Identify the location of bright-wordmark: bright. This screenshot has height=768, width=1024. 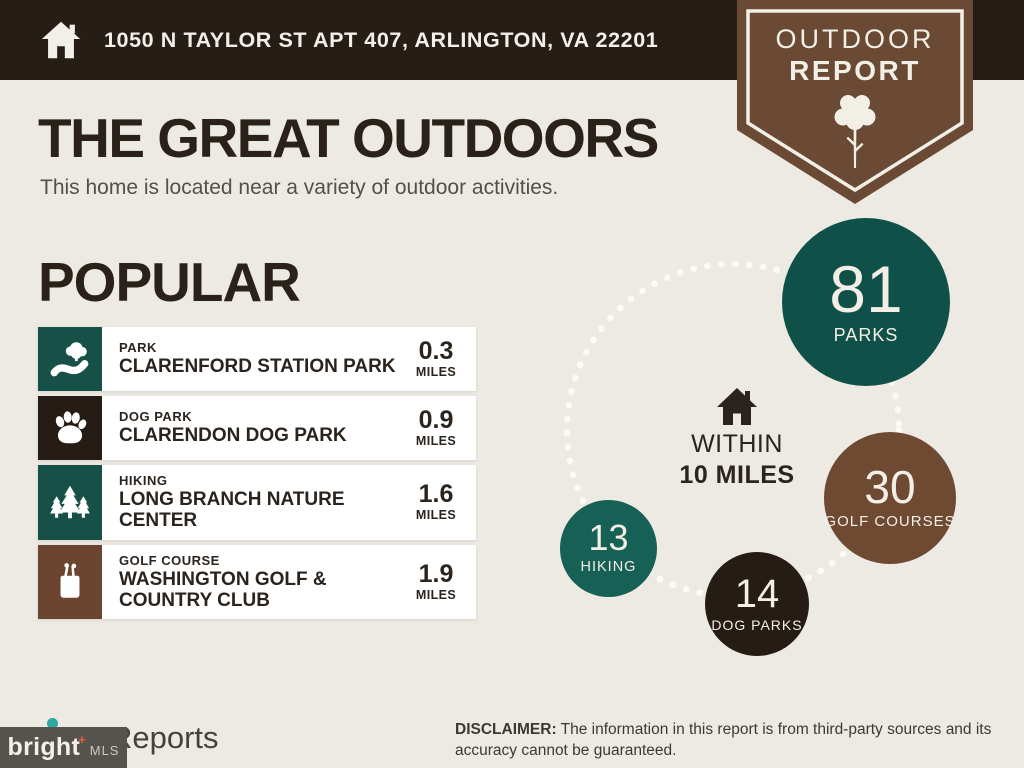
(44, 747).